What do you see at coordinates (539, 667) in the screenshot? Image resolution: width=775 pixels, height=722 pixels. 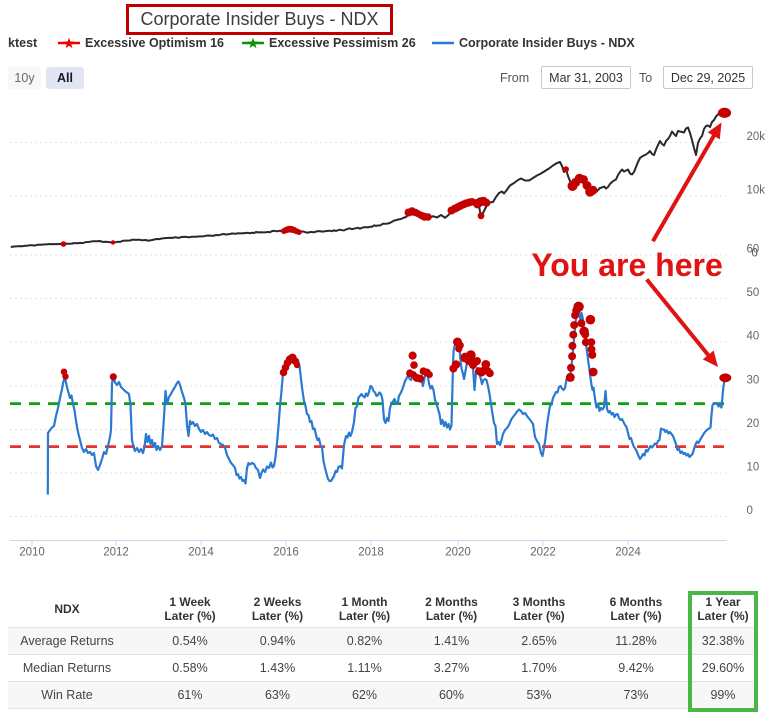 I see `table-cell: 1.70%` at bounding box center [539, 667].